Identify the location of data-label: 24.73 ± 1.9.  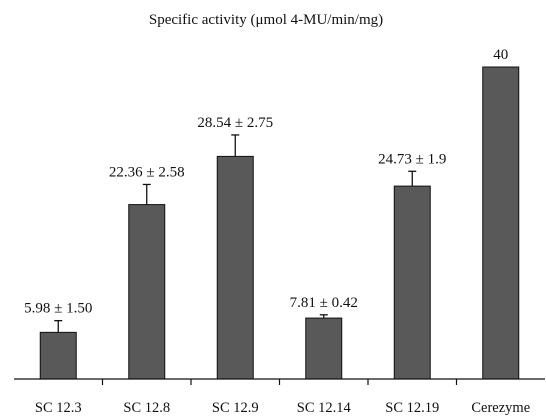
(412, 159).